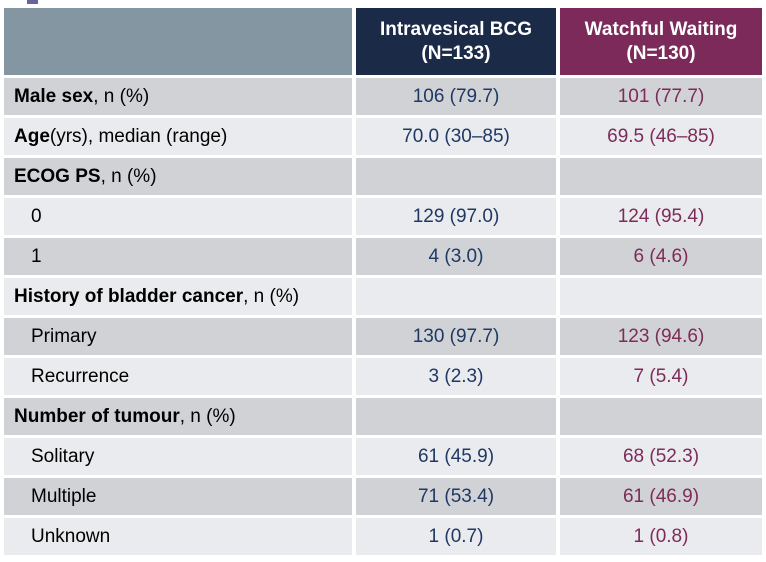 The image size is (766, 562). Describe the element at coordinates (178, 136) in the screenshot. I see `row-label-age: Age (yrs), median (range)` at that location.